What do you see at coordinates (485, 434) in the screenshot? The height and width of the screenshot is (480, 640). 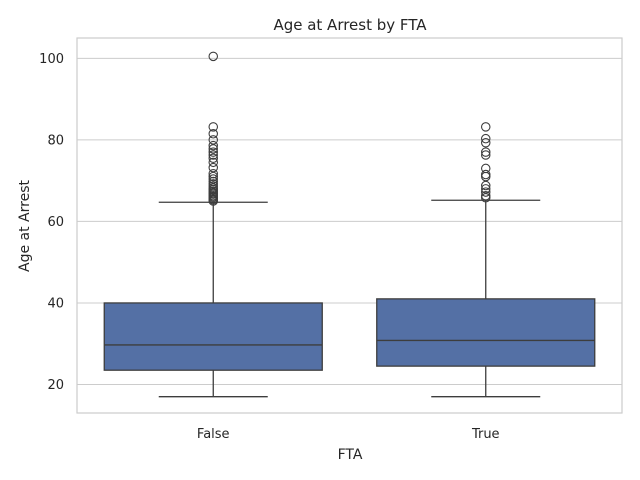 I see `x-tick-label: True` at bounding box center [485, 434].